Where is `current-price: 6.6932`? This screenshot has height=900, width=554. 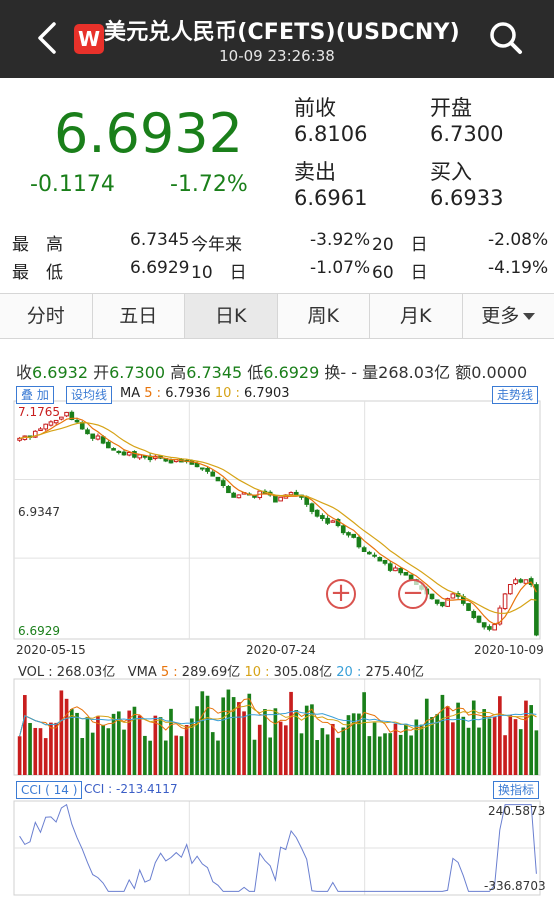
current-price: 6.6932 is located at coordinates (148, 133).